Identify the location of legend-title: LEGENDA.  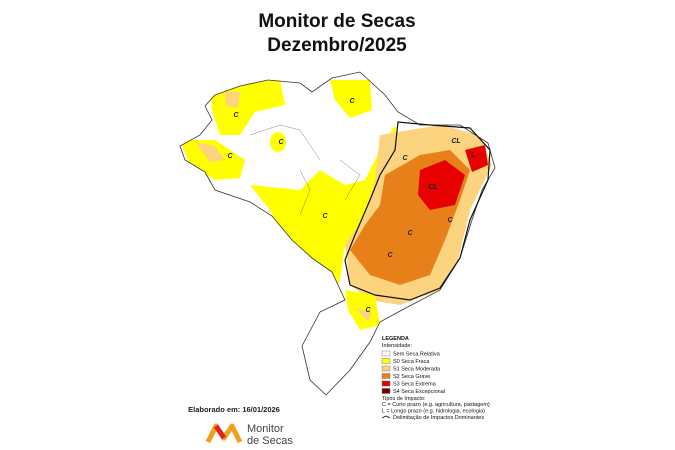
(395, 339).